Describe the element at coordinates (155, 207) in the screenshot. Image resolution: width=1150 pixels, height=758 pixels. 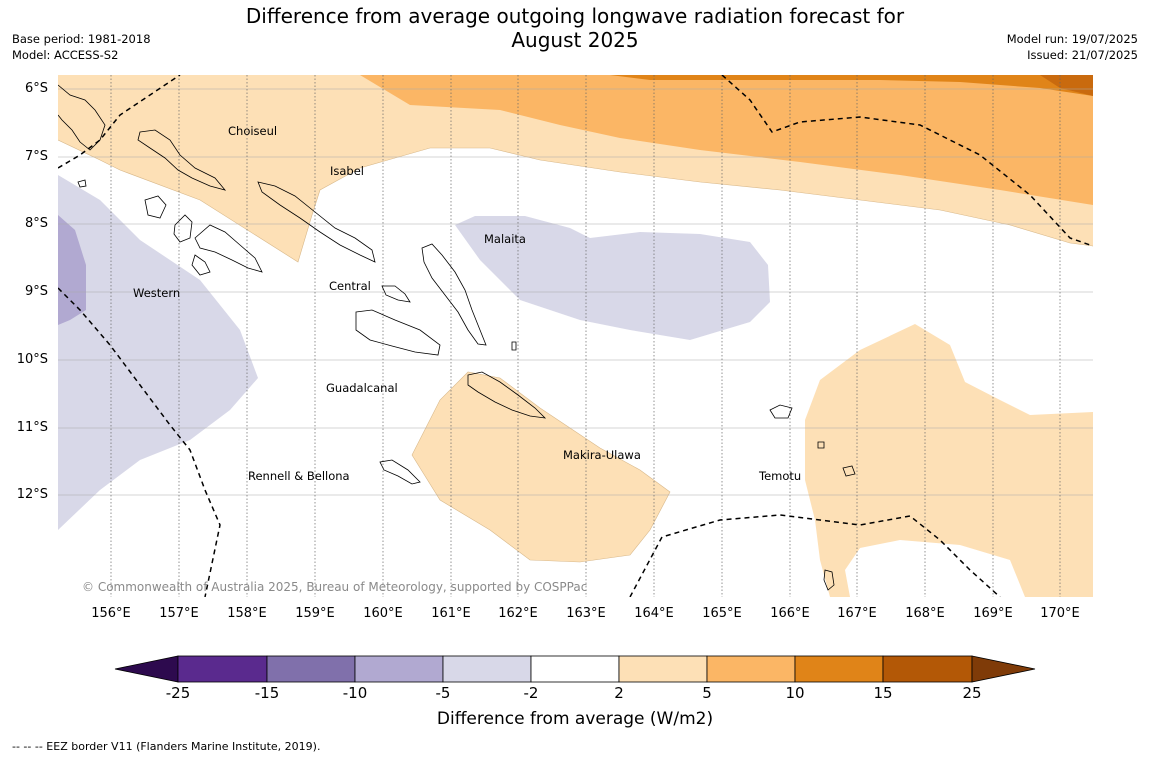
I see `vella-lavella-island` at that location.